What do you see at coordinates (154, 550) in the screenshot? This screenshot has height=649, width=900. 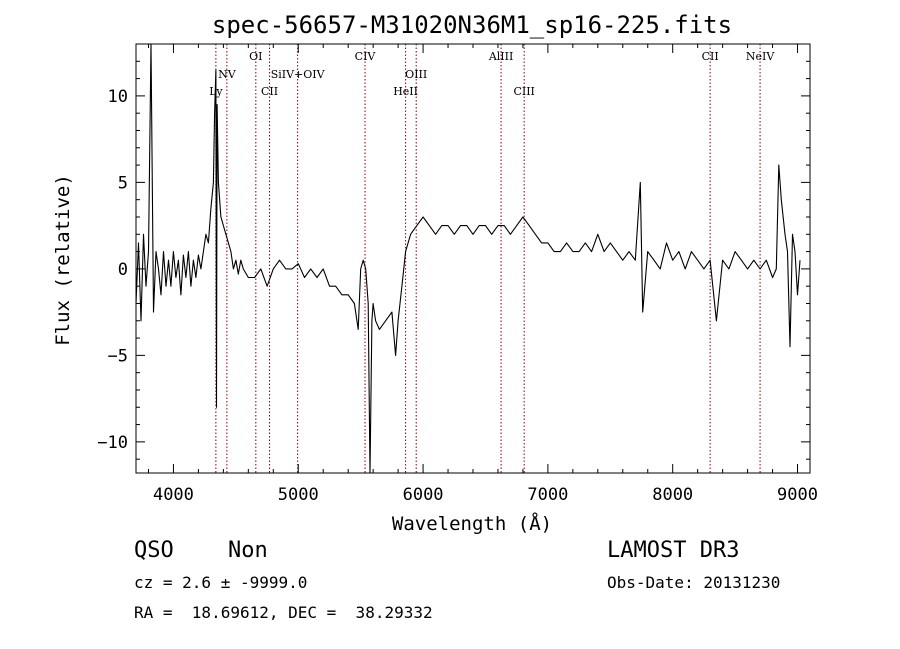 I see `object-class: QSO` at bounding box center [154, 550].